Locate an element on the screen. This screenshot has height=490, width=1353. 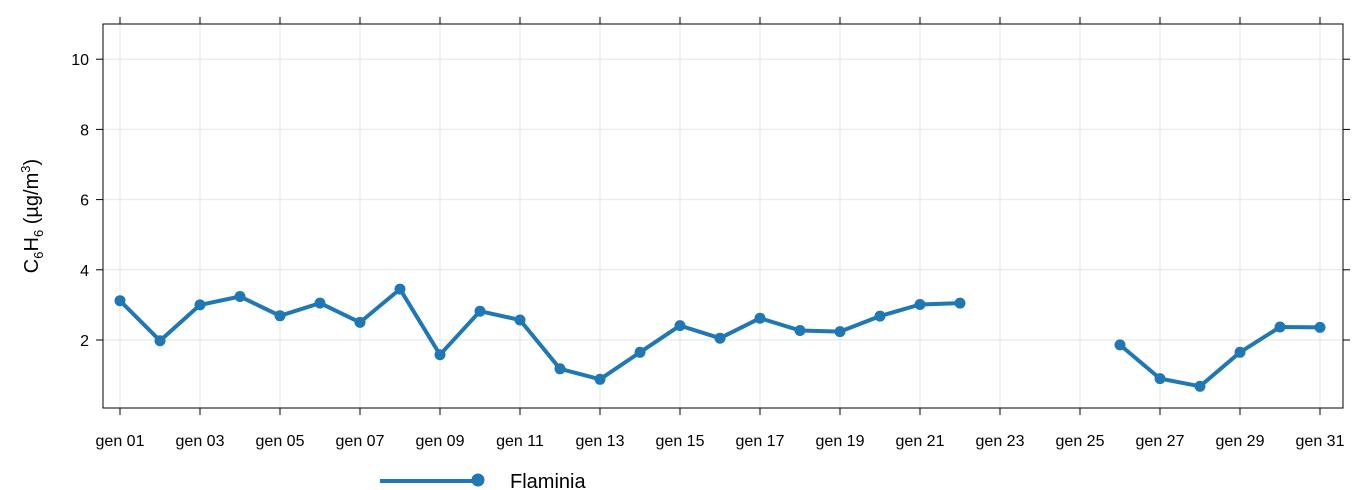
y-tick-label: 6 is located at coordinates (84, 201).